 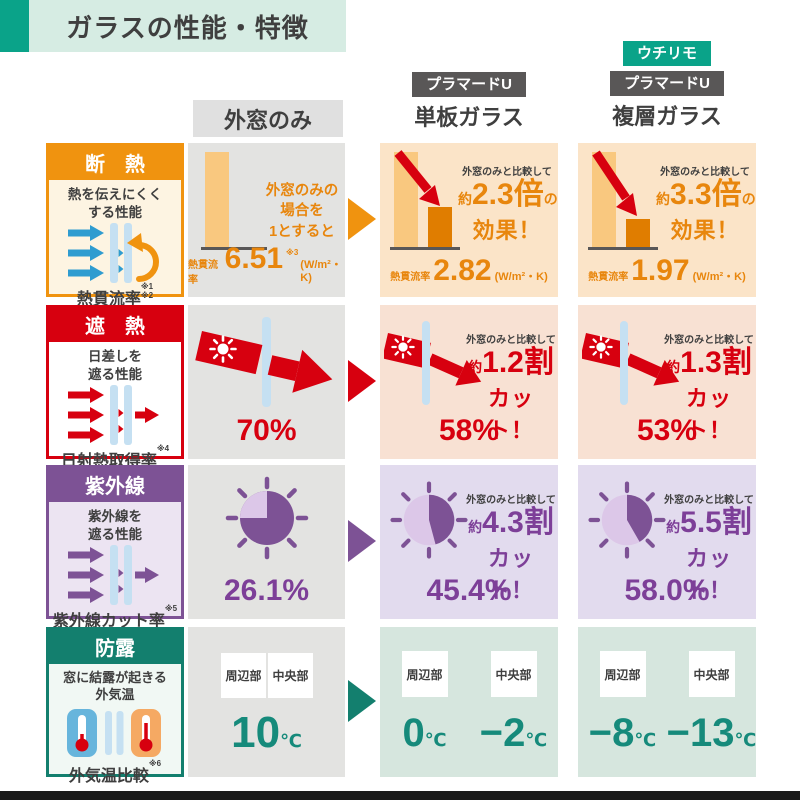 What do you see at coordinates (14, 26) in the screenshot?
I see `title-accent-square` at bounding box center [14, 26].